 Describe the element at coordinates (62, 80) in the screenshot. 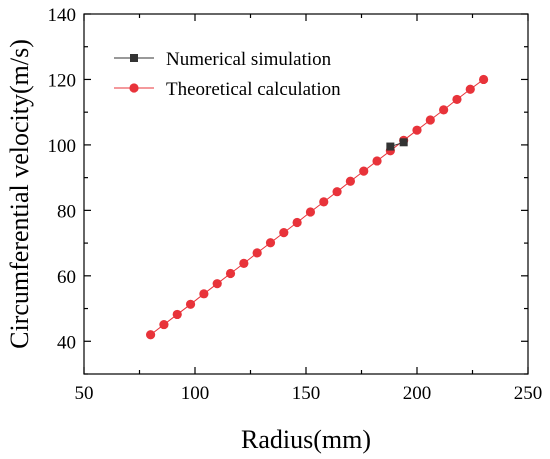

I see `y-tick-label-120: 120` at that location.